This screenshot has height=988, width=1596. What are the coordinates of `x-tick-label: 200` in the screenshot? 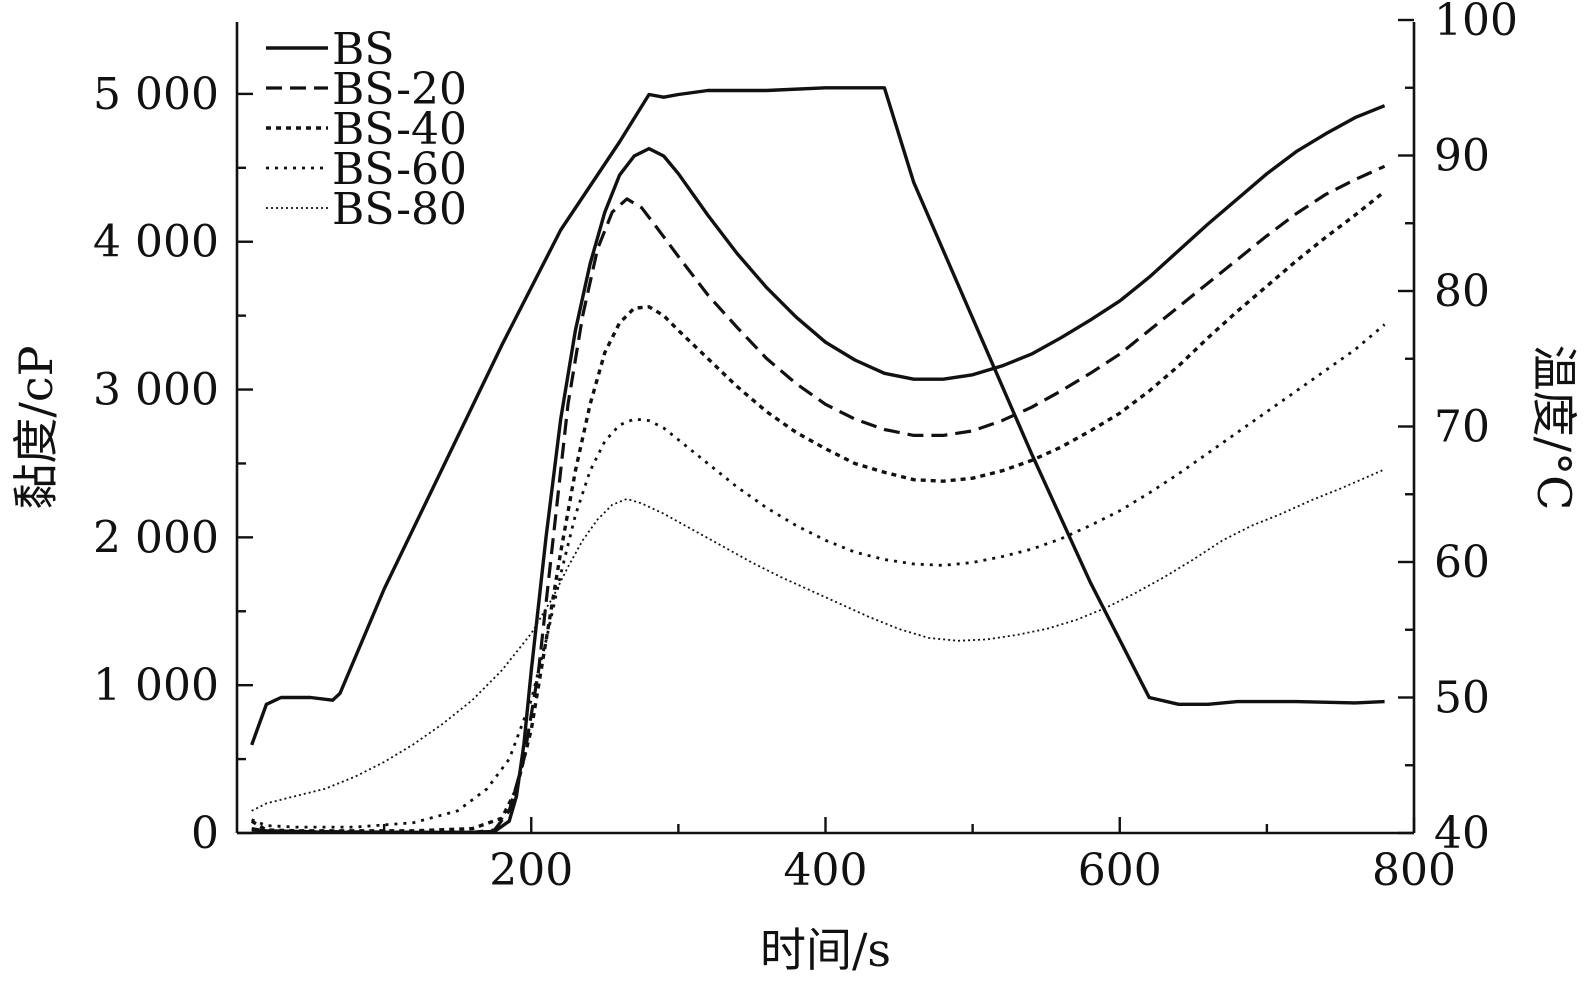 It's located at (531, 870).